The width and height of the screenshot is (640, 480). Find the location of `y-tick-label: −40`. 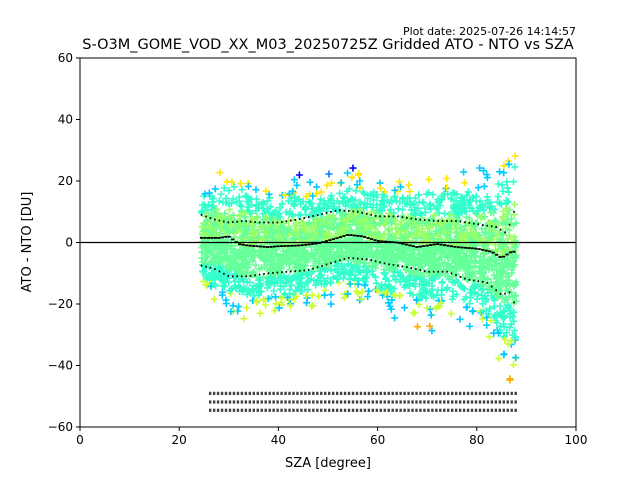

y-tick-label: −40 is located at coordinates (60, 366).